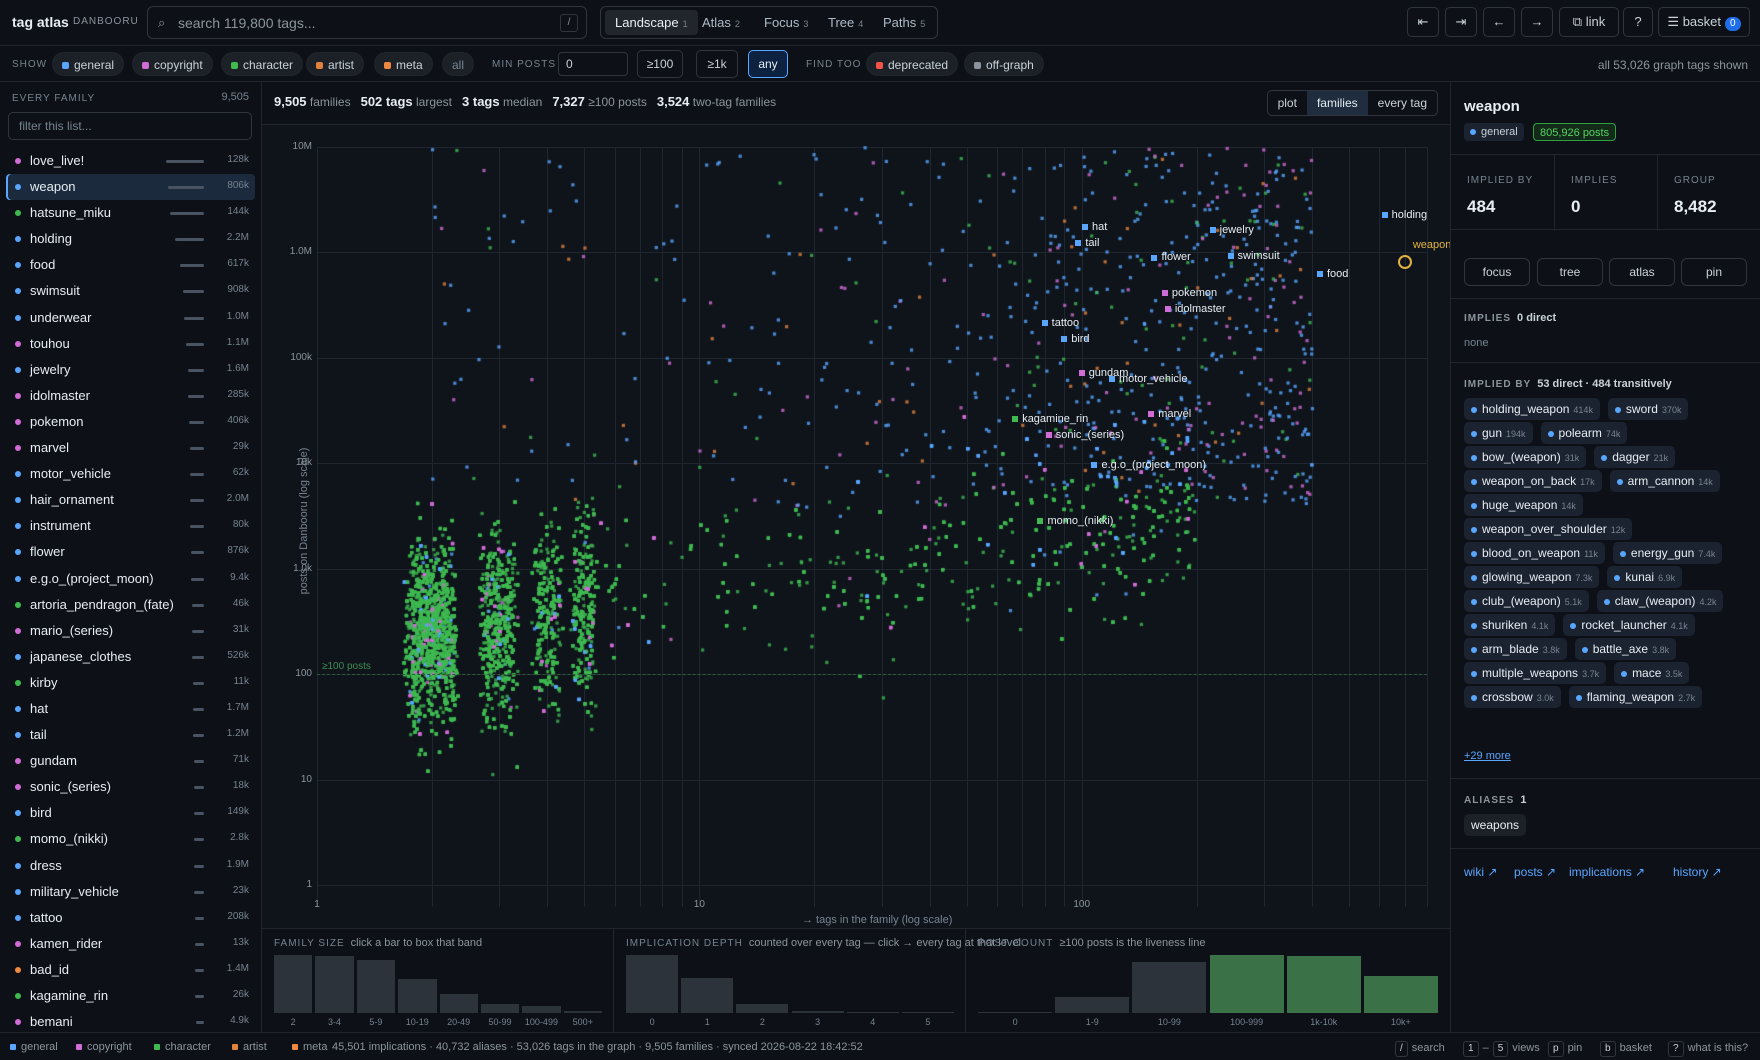 The height and width of the screenshot is (1060, 1760). What do you see at coordinates (1075, 521) in the screenshot?
I see `point-label: momo_(nikki)` at bounding box center [1075, 521].